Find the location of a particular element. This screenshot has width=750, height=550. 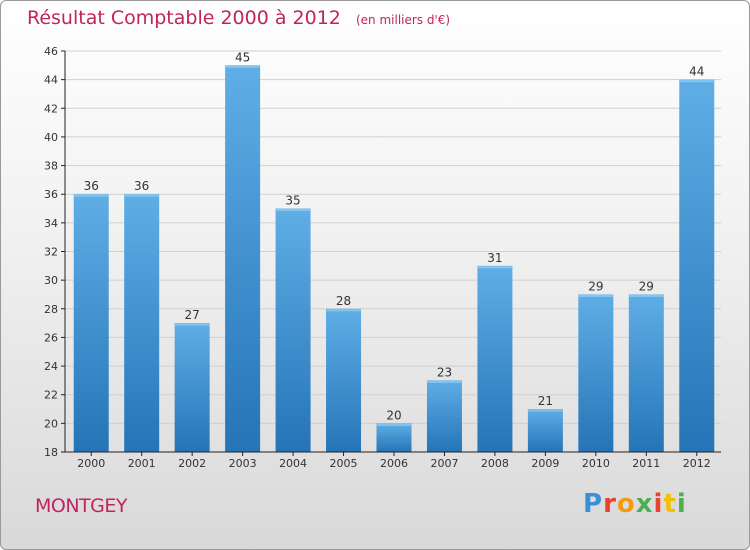

commune-name: MONTGEY is located at coordinates (81, 506).